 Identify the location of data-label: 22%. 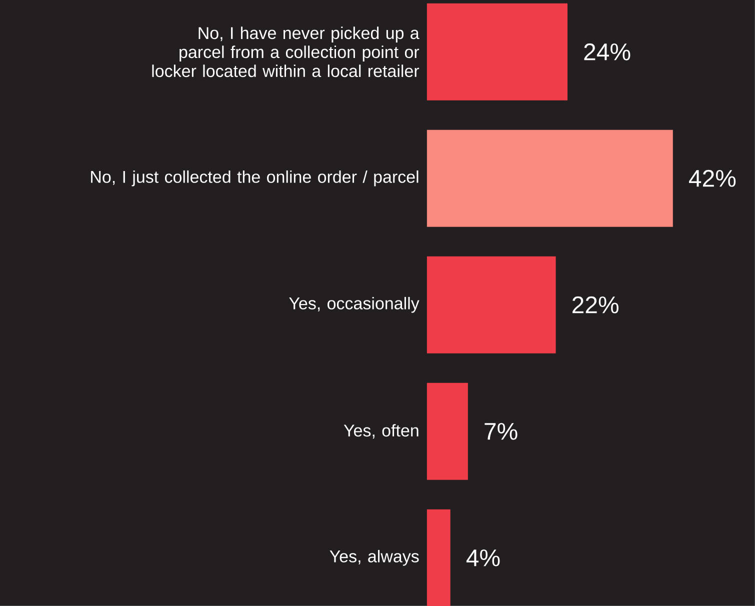
(595, 305).